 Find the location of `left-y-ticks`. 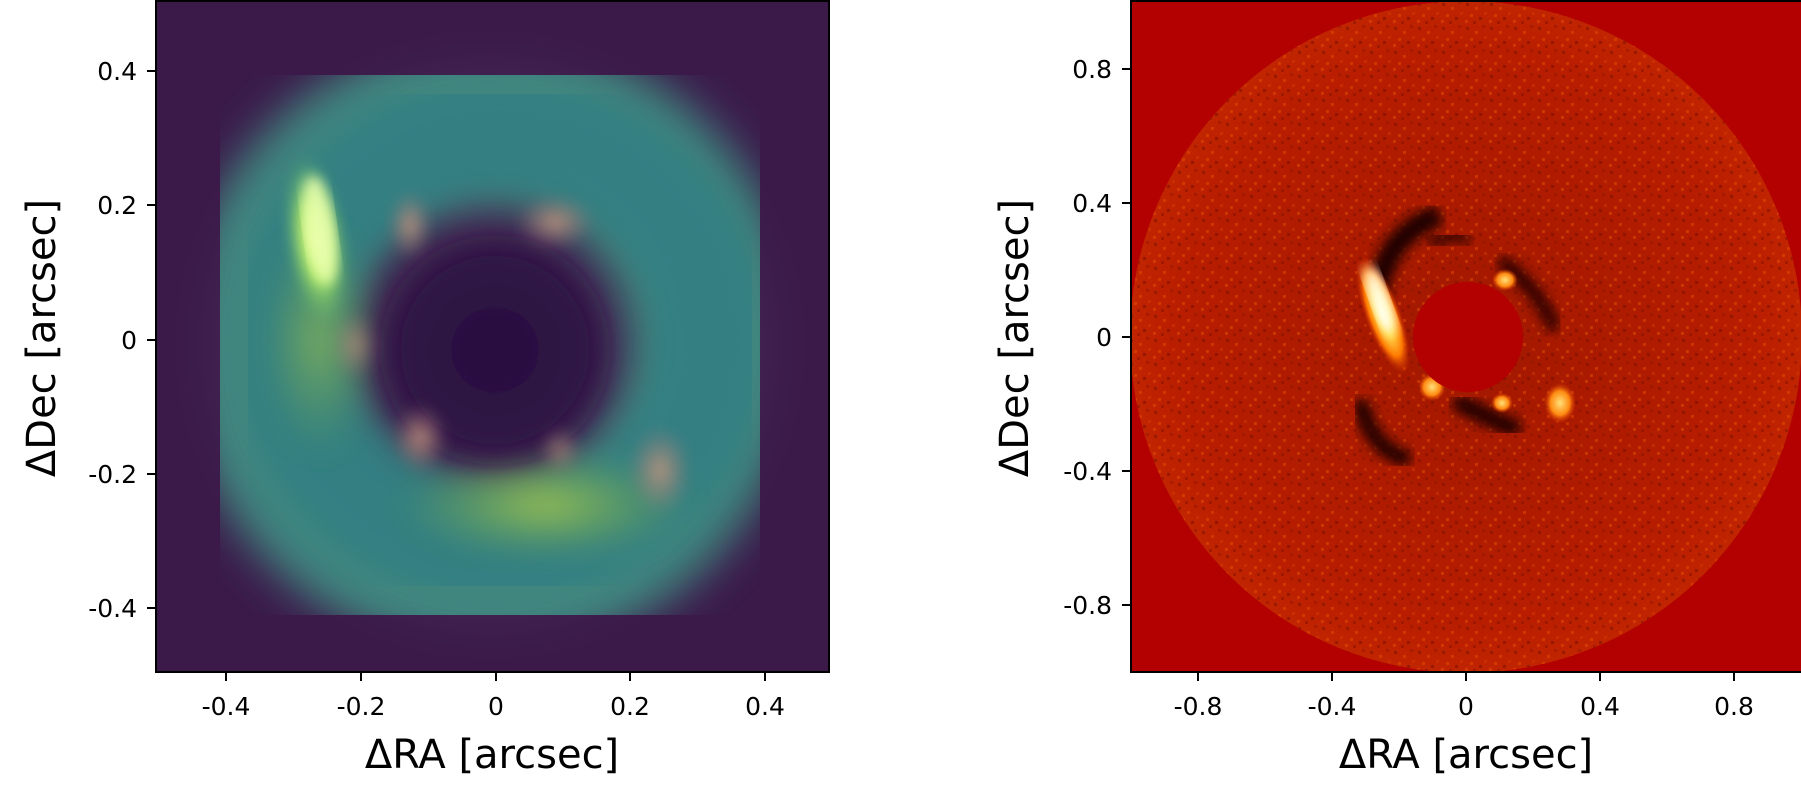

left-y-ticks is located at coordinates (151, 339).